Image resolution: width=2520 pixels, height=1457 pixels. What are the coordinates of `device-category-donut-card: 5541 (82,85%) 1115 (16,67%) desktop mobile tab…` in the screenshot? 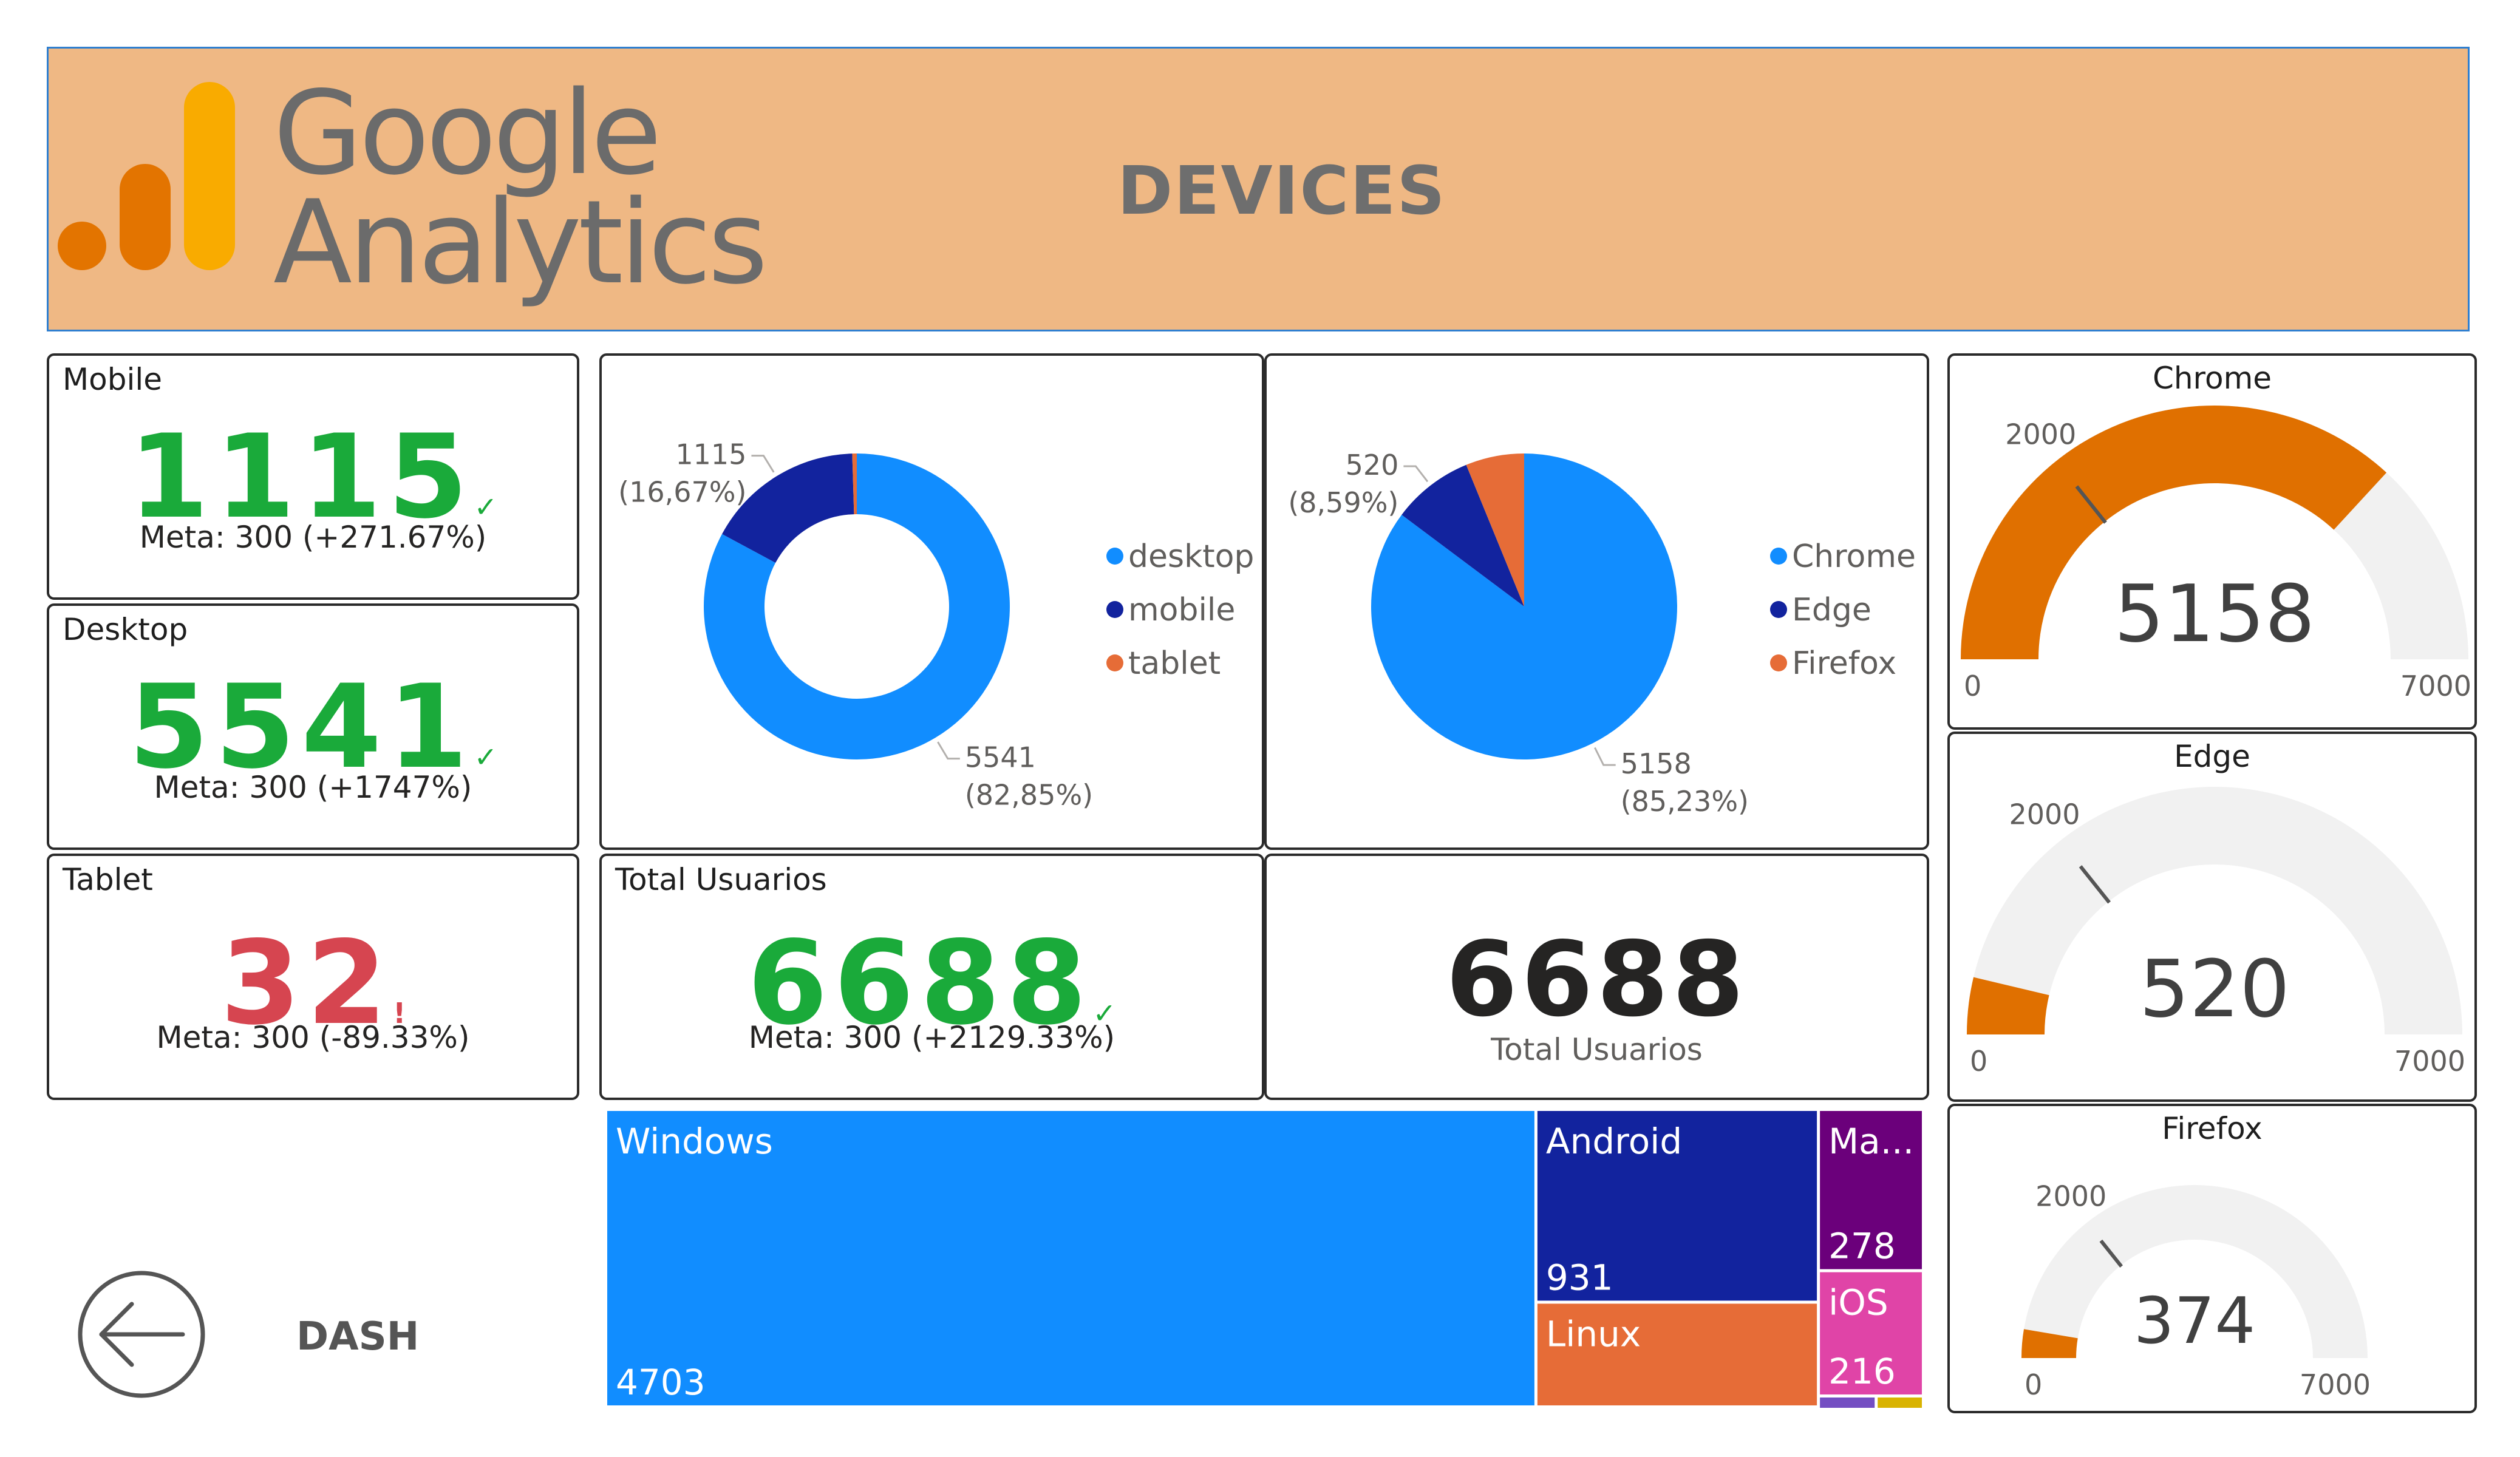 It's located at (931, 601).